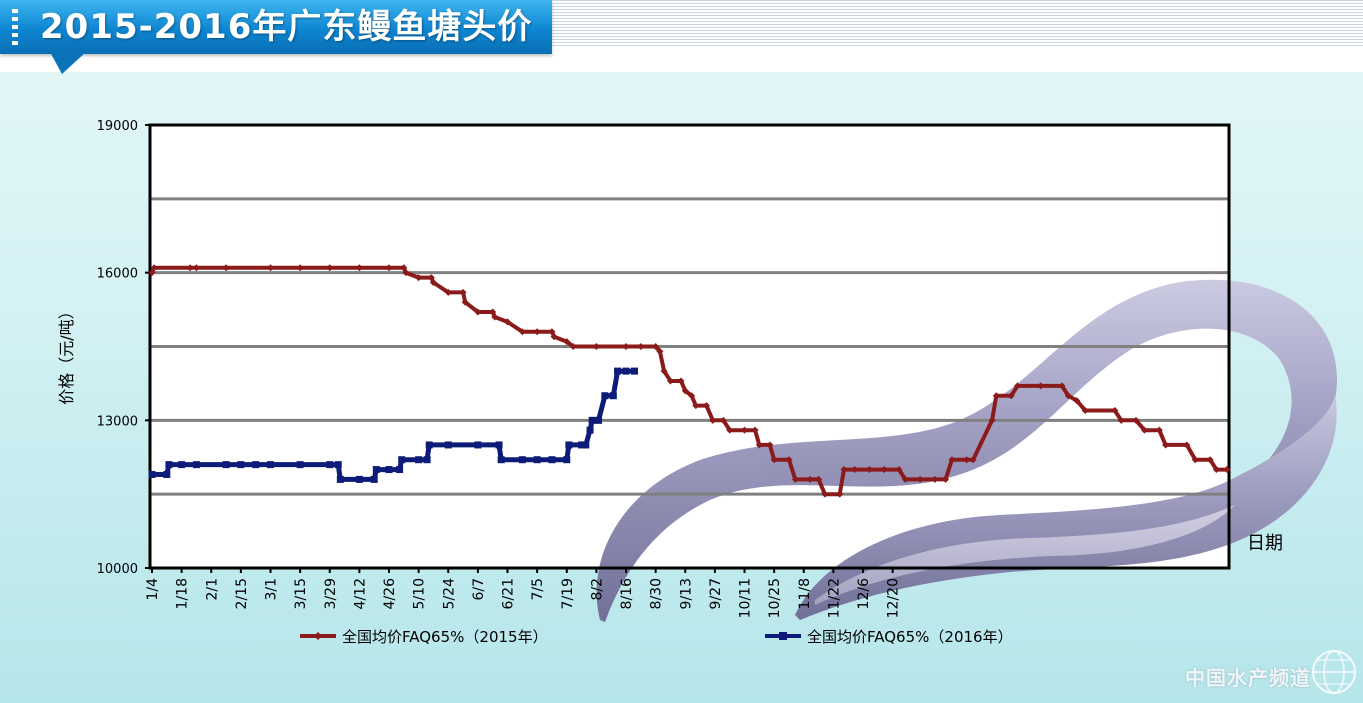 This screenshot has height=703, width=1363. I want to click on globe-icon, so click(1334, 672).